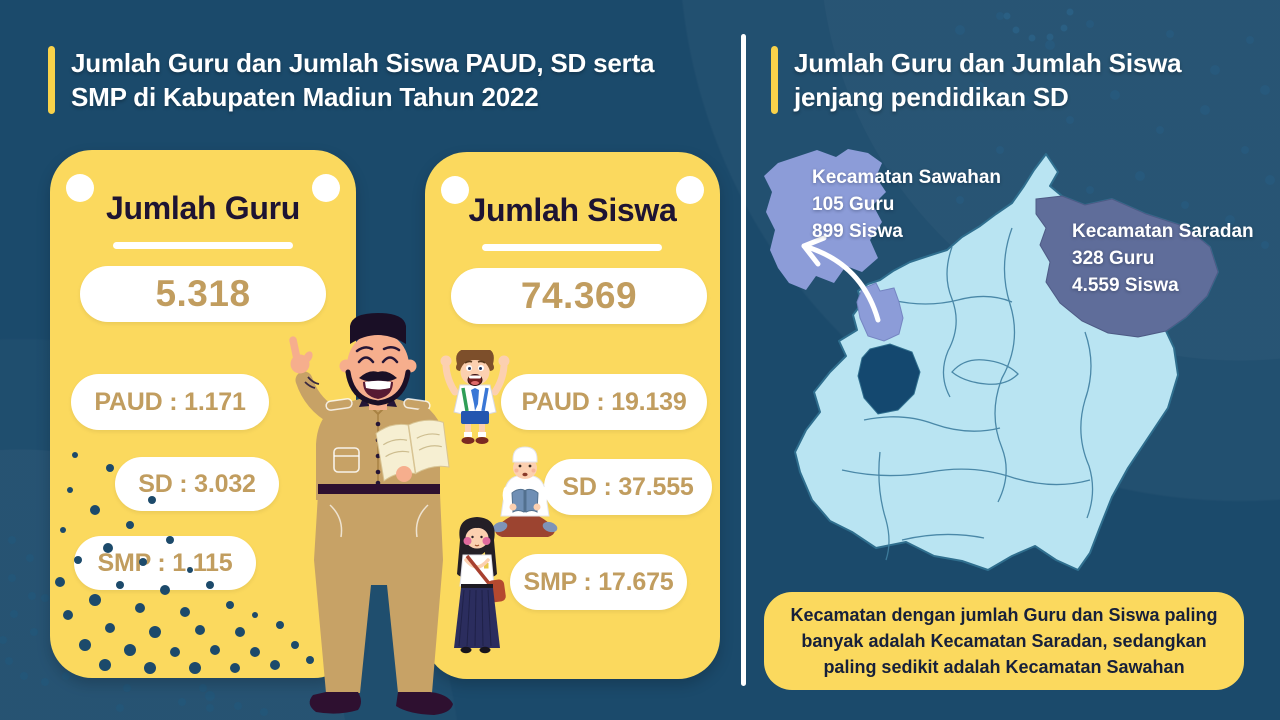  Describe the element at coordinates (579, 296) in the screenshot. I see `siswa-total-pill: 74.369` at that location.